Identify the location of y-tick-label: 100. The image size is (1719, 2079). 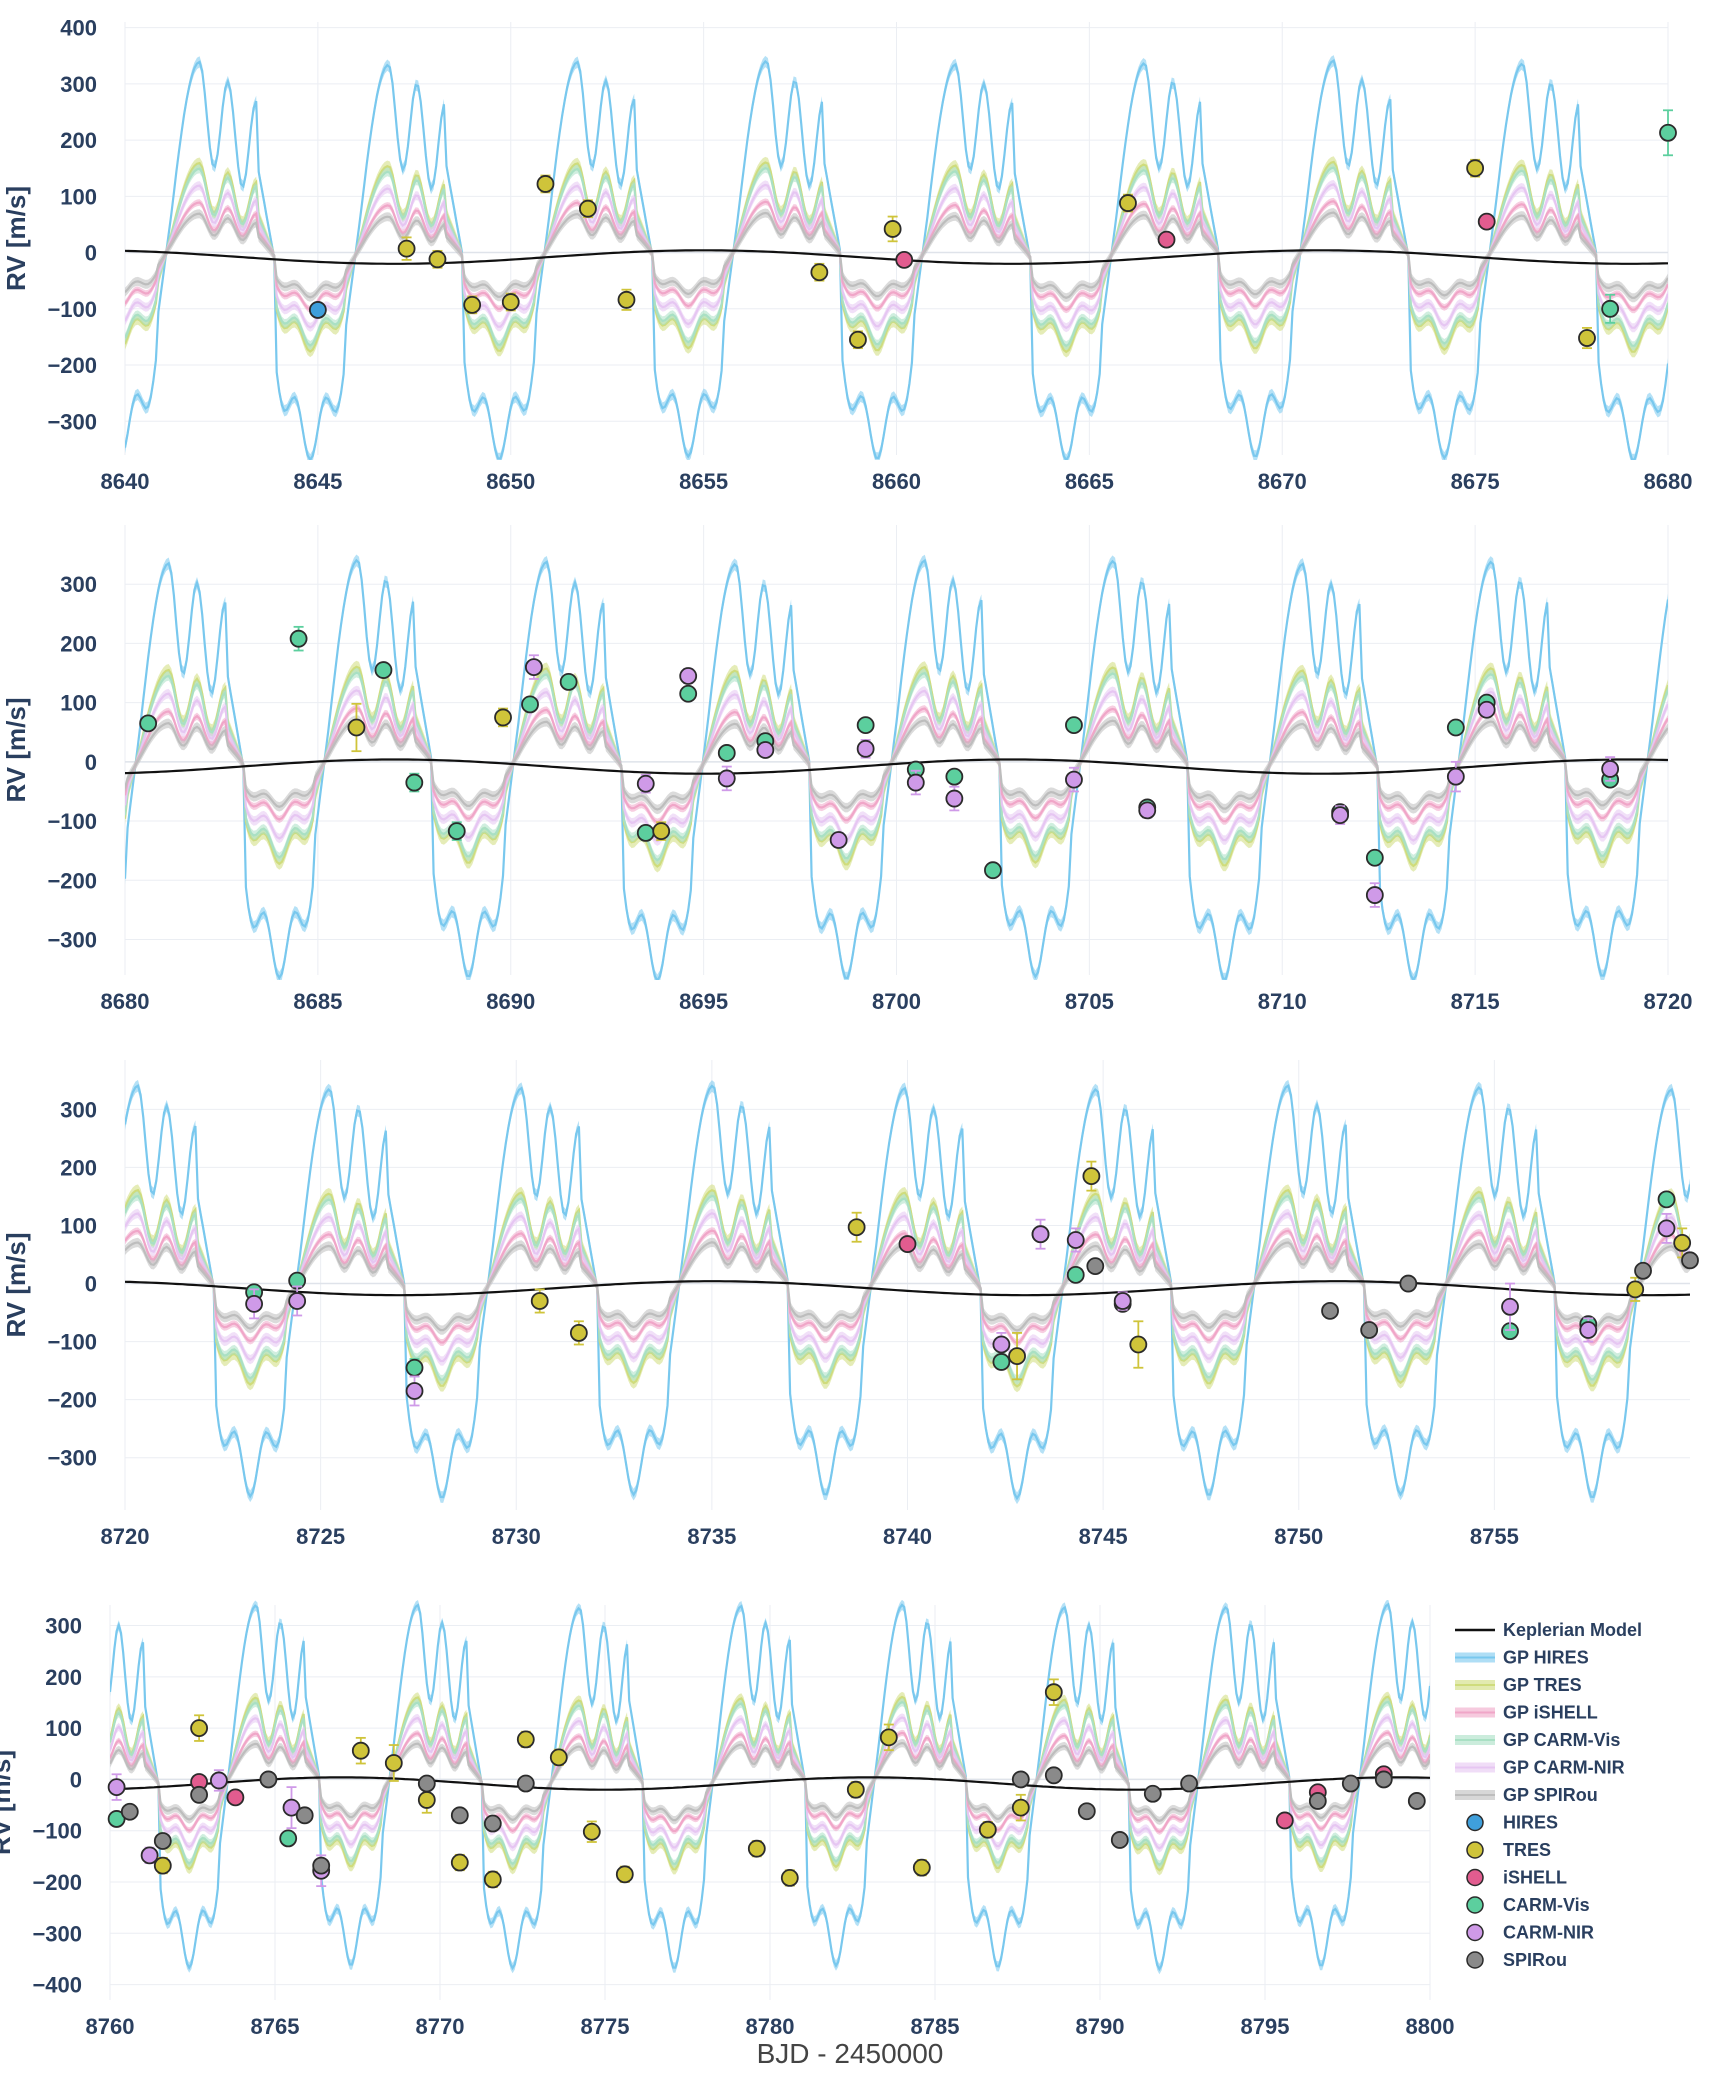
(63, 1728).